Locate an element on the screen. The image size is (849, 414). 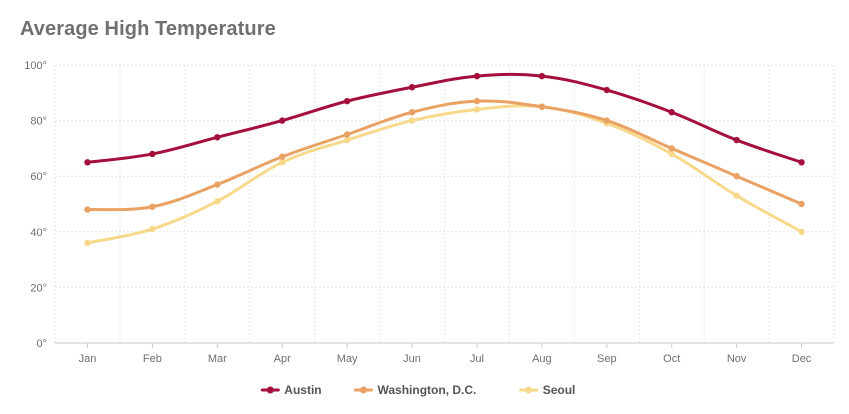
legend-label: Washington, D.C. is located at coordinates (427, 390).